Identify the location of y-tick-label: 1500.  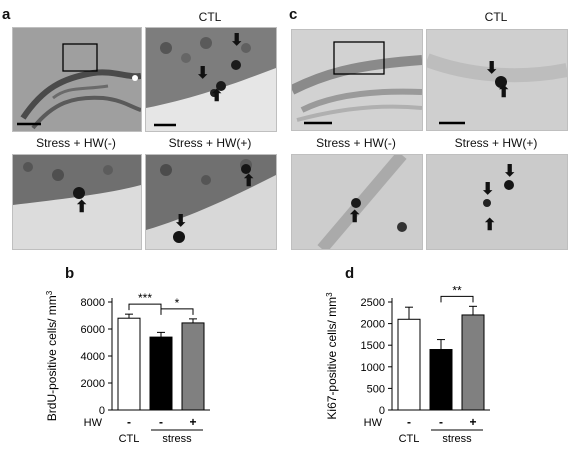
(373, 346).